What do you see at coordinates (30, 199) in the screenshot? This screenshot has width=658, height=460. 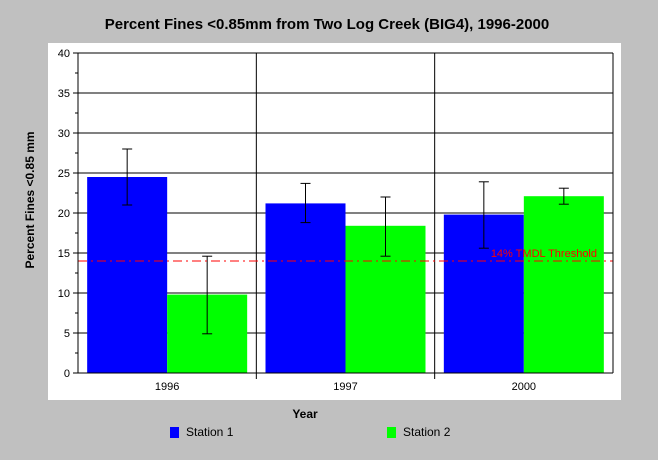 I see `y-axis-label: Percent Fines <0.85 mm` at bounding box center [30, 199].